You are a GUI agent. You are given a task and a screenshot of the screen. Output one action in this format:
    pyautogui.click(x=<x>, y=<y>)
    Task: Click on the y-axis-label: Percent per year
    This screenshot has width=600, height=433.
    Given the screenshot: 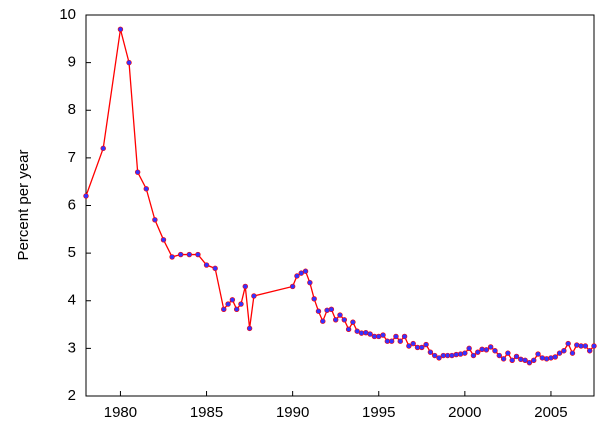 What is the action you would take?
    pyautogui.click(x=23, y=205)
    